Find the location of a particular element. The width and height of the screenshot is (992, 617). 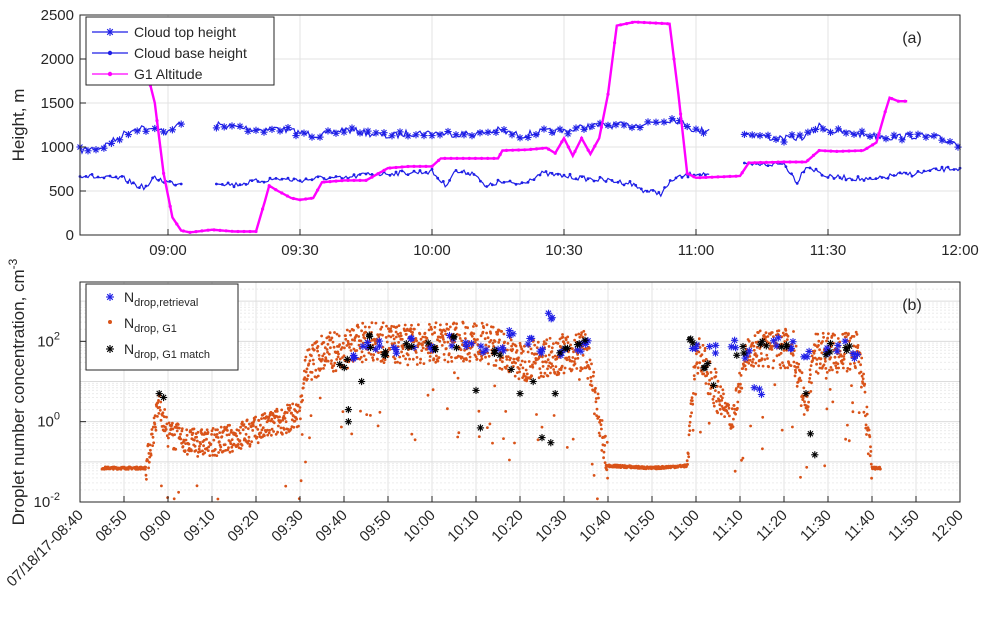

legend-label-g1: Ndrop, G1 is located at coordinates (150, 325).